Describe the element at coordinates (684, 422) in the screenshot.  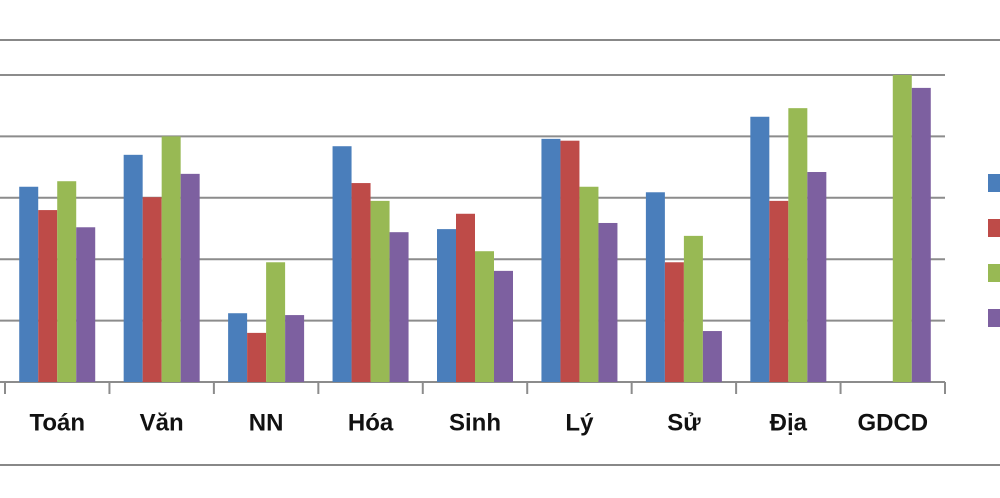
I see `x-tick-label: Sử` at that location.